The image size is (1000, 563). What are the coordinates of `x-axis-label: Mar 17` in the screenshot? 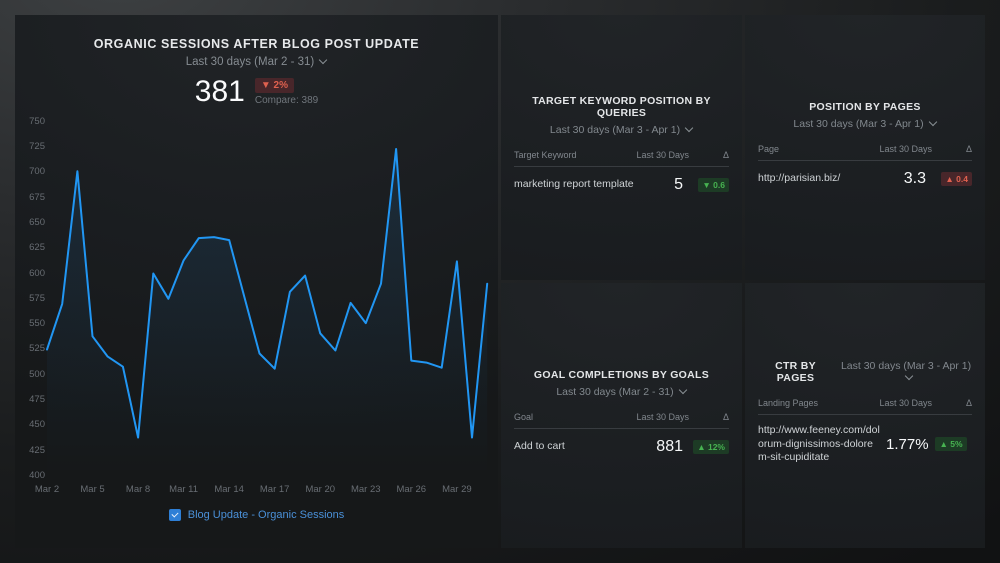 It's located at (274, 489).